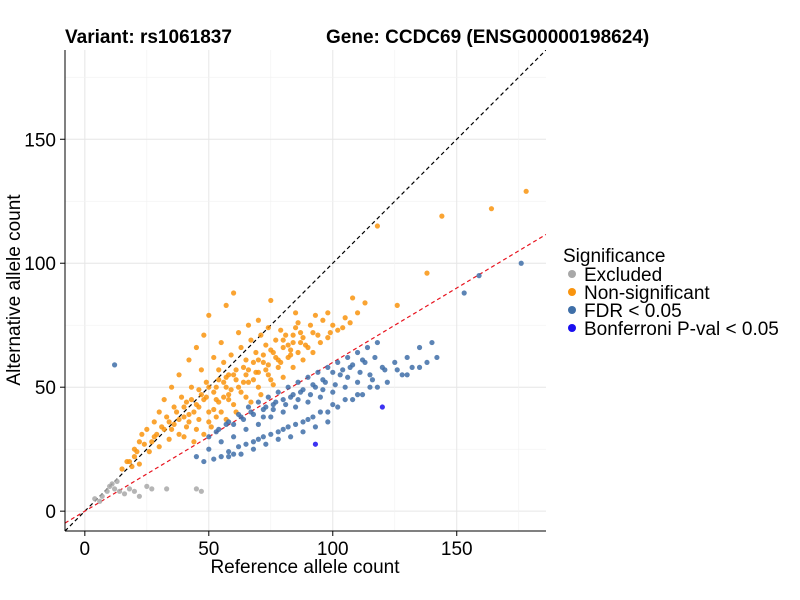 The width and height of the screenshot is (800, 600). Describe the element at coordinates (14, 290) in the screenshot. I see `y-axis-title: Alternative allele count` at that location.